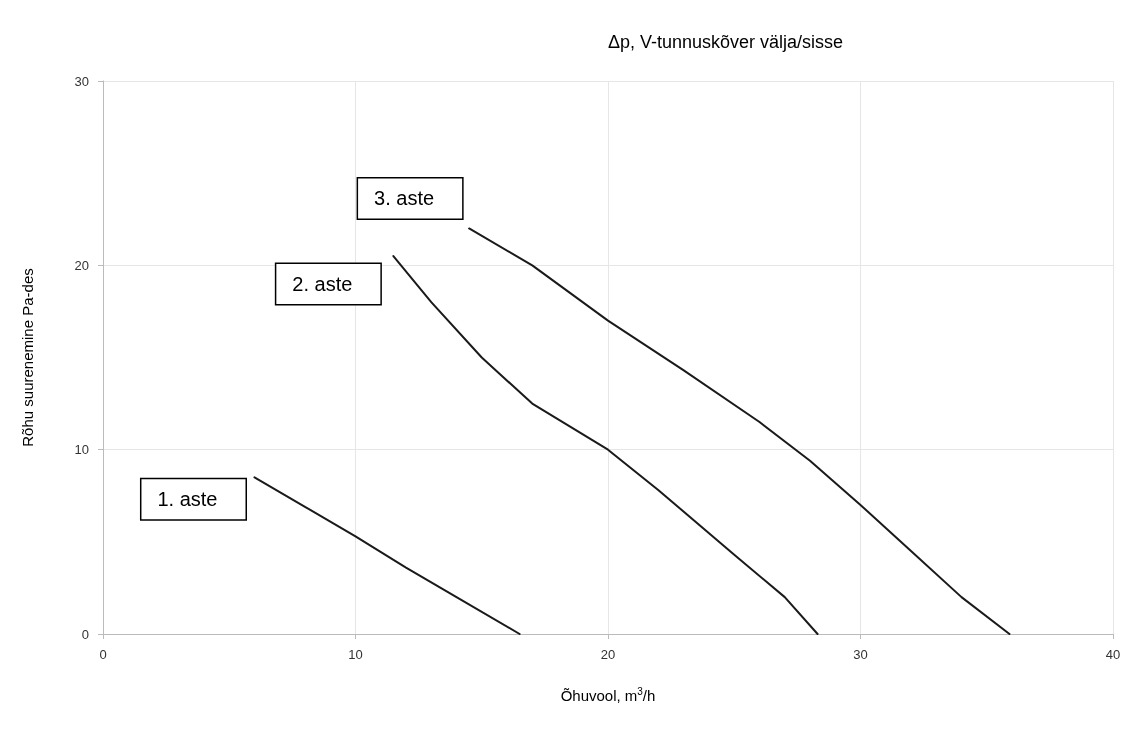 The image size is (1136, 729). I want to click on series-label: 3. aste, so click(404, 198).